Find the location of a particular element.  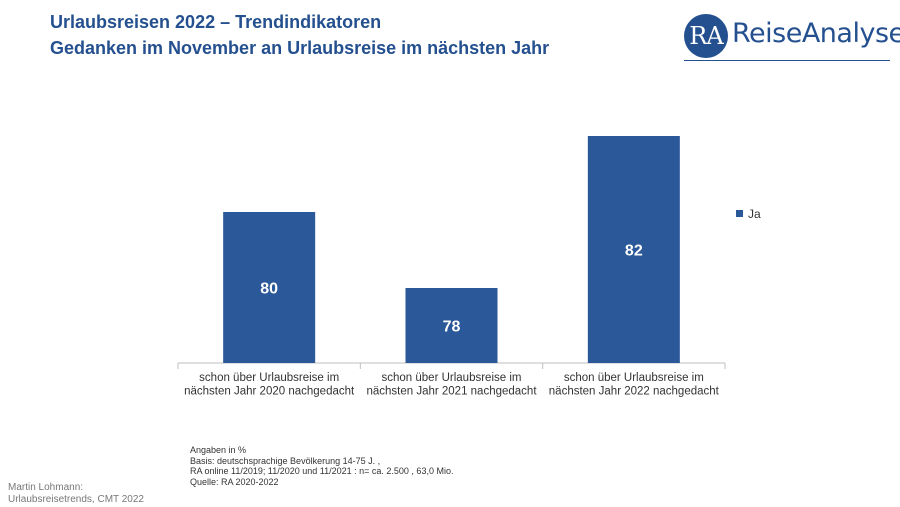

x-tick-label: nächsten Jahr 2021 nachgedacht is located at coordinates (451, 392).